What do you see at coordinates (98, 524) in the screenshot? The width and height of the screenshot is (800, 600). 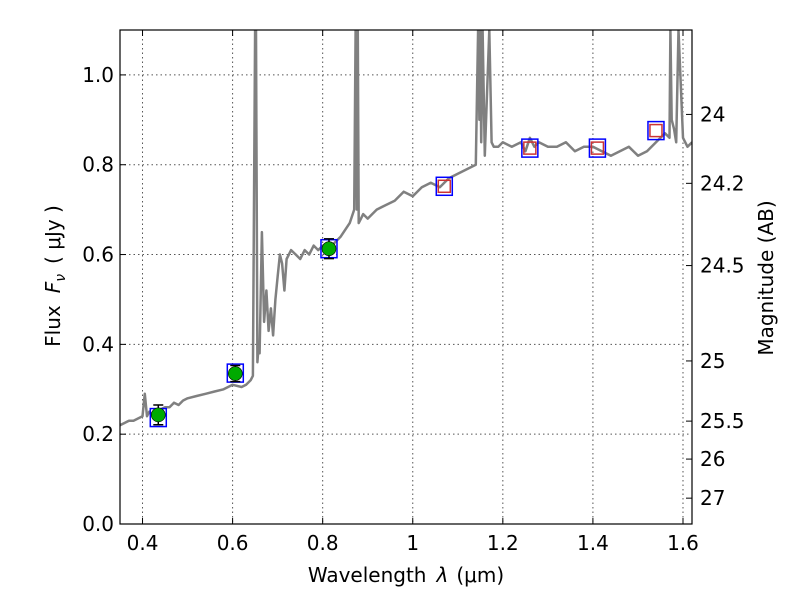 I see `y-tick-label: 0.0` at bounding box center [98, 524].